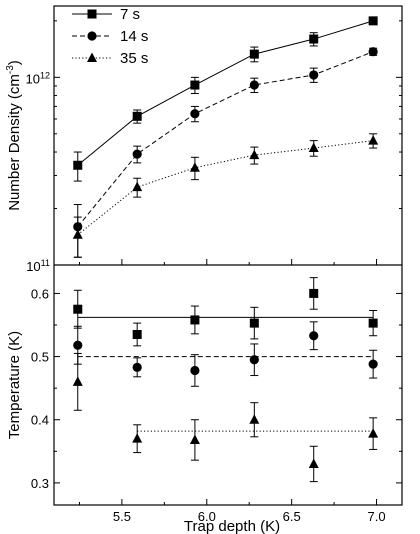 This screenshot has width=420, height=534. I want to click on density-point-s2-p2, so click(194, 167).